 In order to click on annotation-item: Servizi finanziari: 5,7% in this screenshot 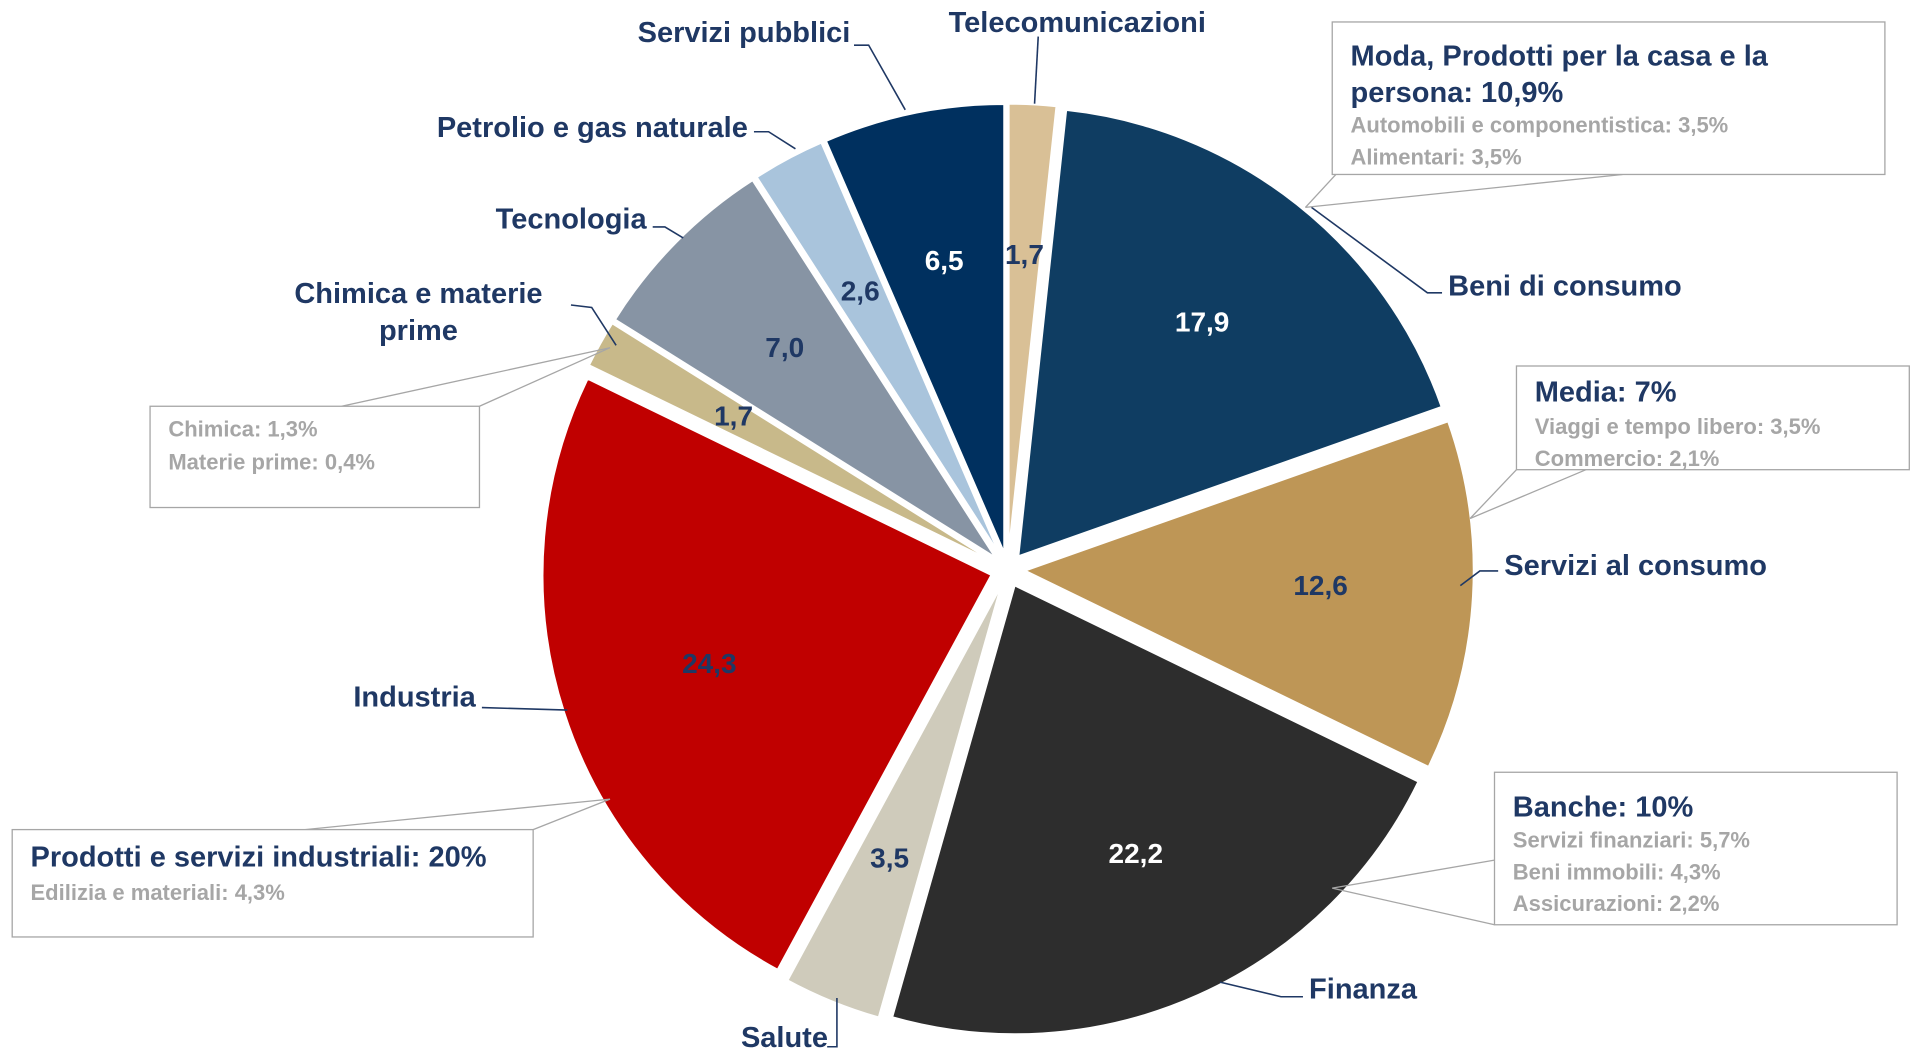, I will do `click(1631, 840)`.